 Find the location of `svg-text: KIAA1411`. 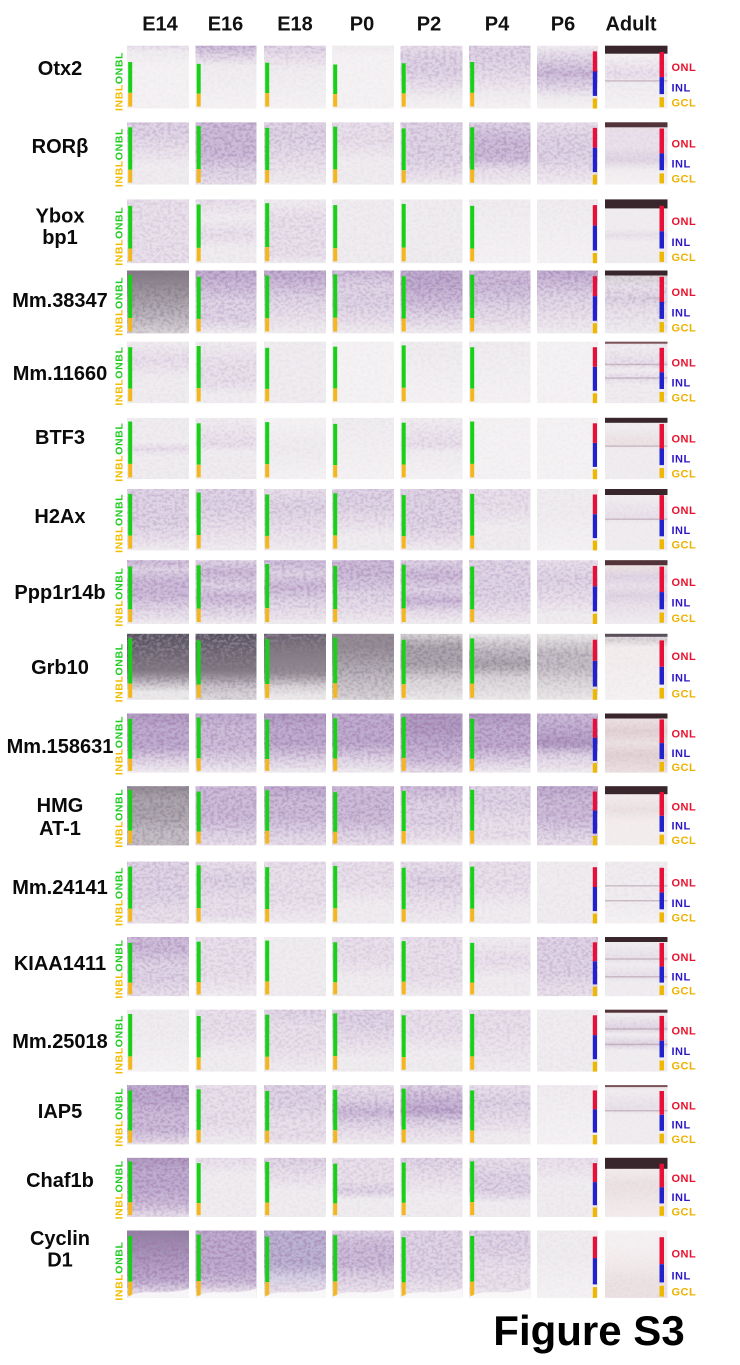

svg-text: KIAA1411 is located at coordinates (60, 964).